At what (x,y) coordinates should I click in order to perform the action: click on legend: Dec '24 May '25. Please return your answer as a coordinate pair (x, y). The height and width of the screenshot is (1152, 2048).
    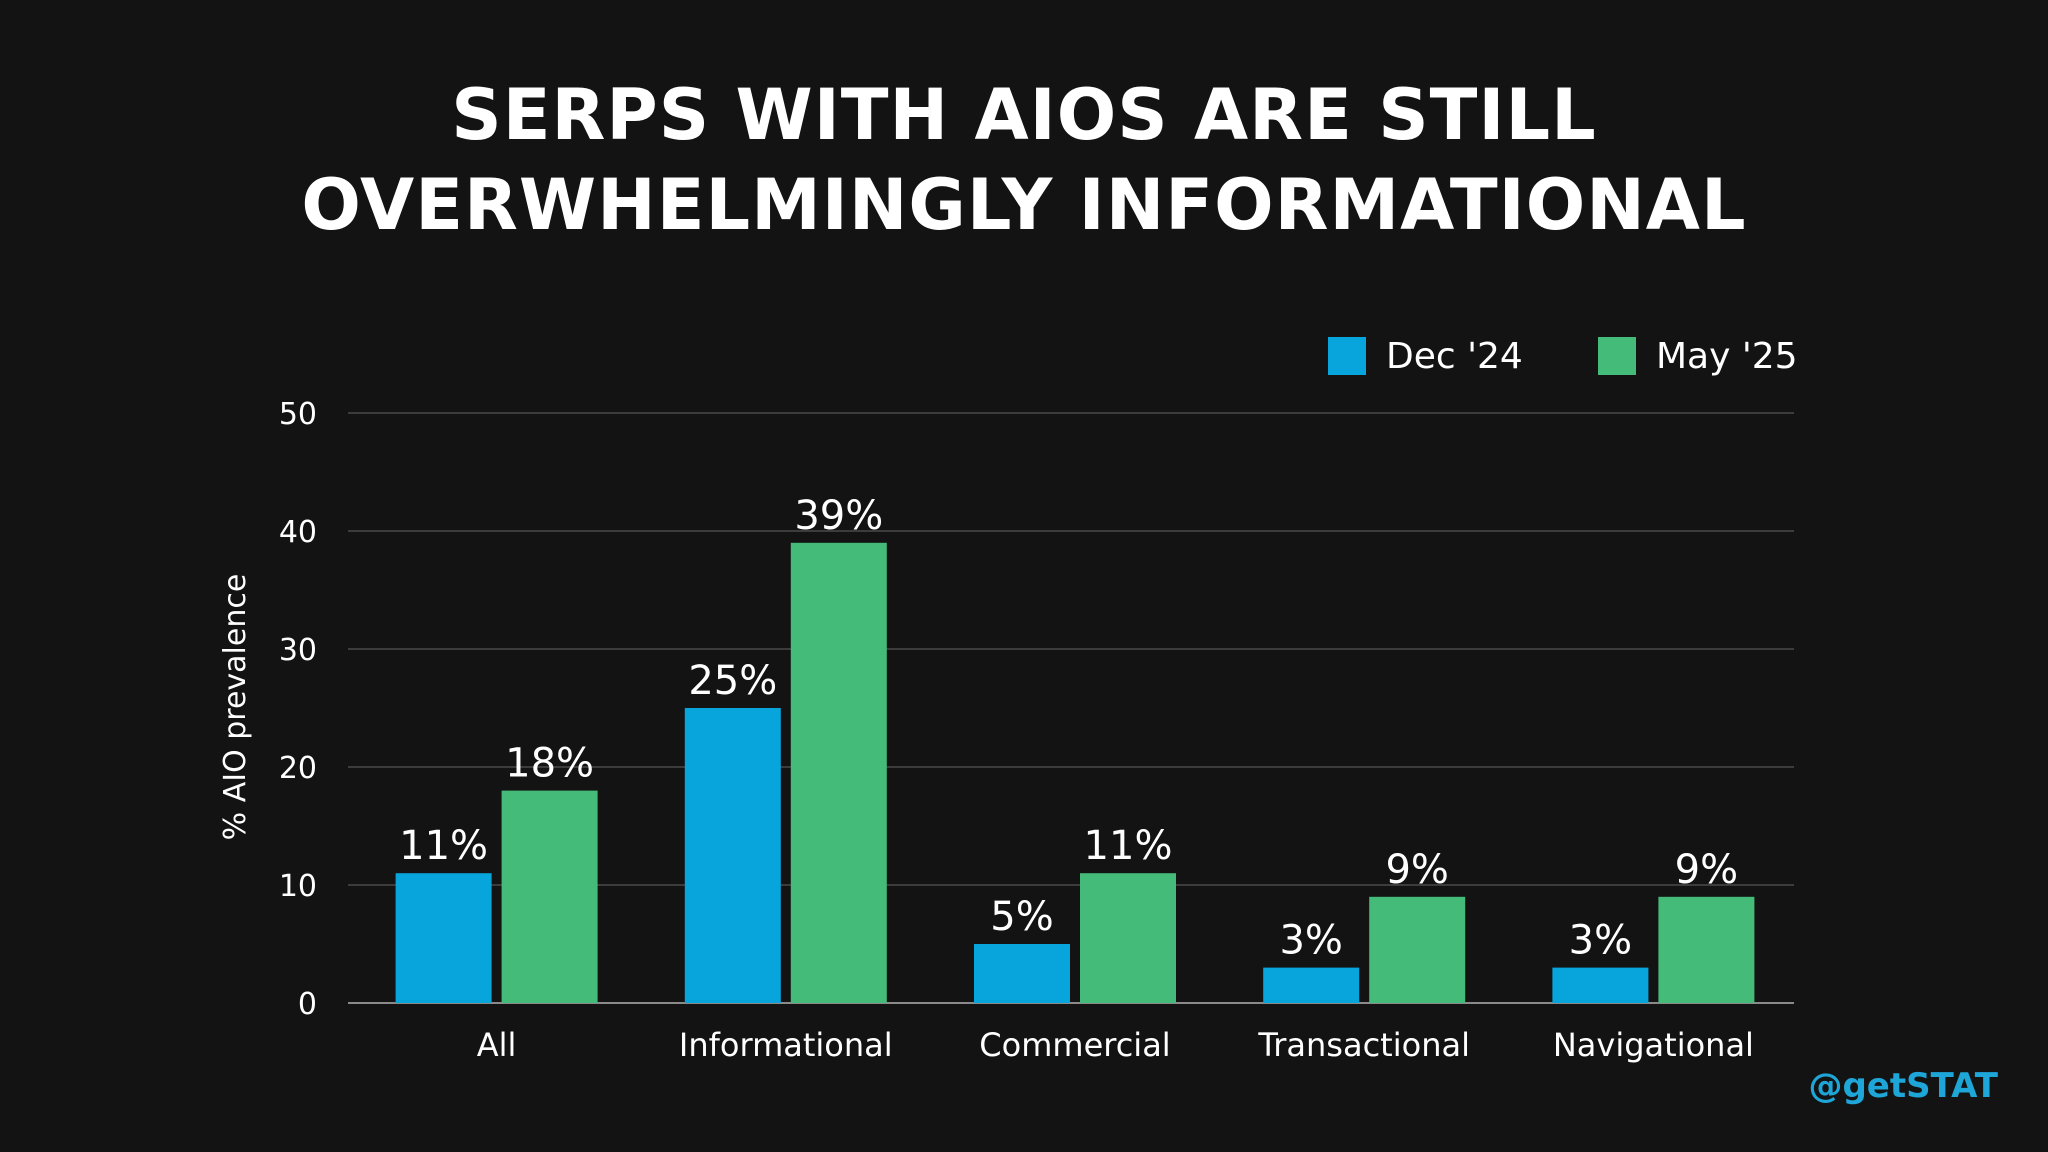
    Looking at the image, I should click on (1563, 356).